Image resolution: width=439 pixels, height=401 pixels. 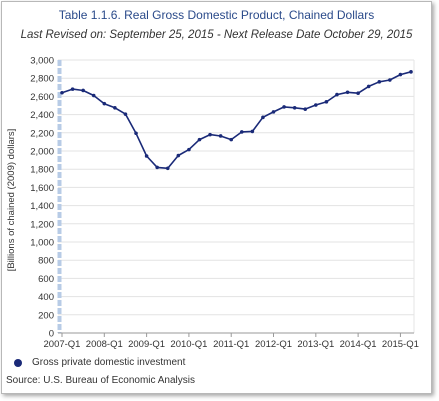 What do you see at coordinates (273, 344) in the screenshot?
I see `x-tick-label: 2012-Q1` at bounding box center [273, 344].